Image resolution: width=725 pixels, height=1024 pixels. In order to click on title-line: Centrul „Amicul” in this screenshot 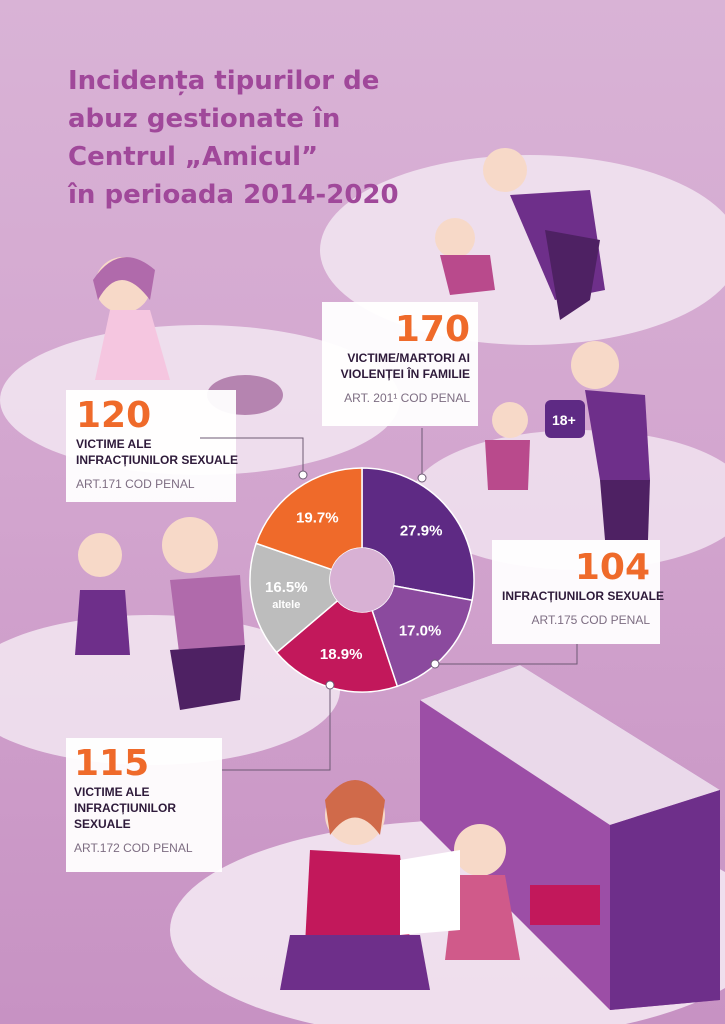, I will do `click(193, 157)`.